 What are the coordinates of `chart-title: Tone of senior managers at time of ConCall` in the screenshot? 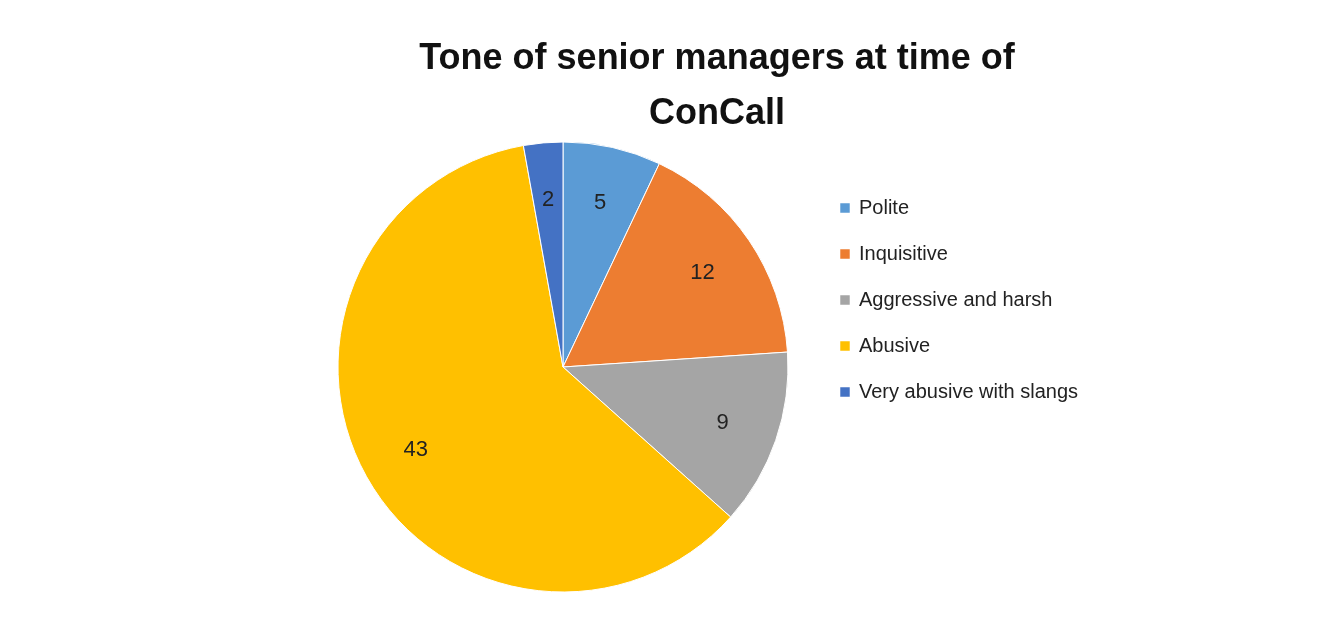 It's located at (717, 84).